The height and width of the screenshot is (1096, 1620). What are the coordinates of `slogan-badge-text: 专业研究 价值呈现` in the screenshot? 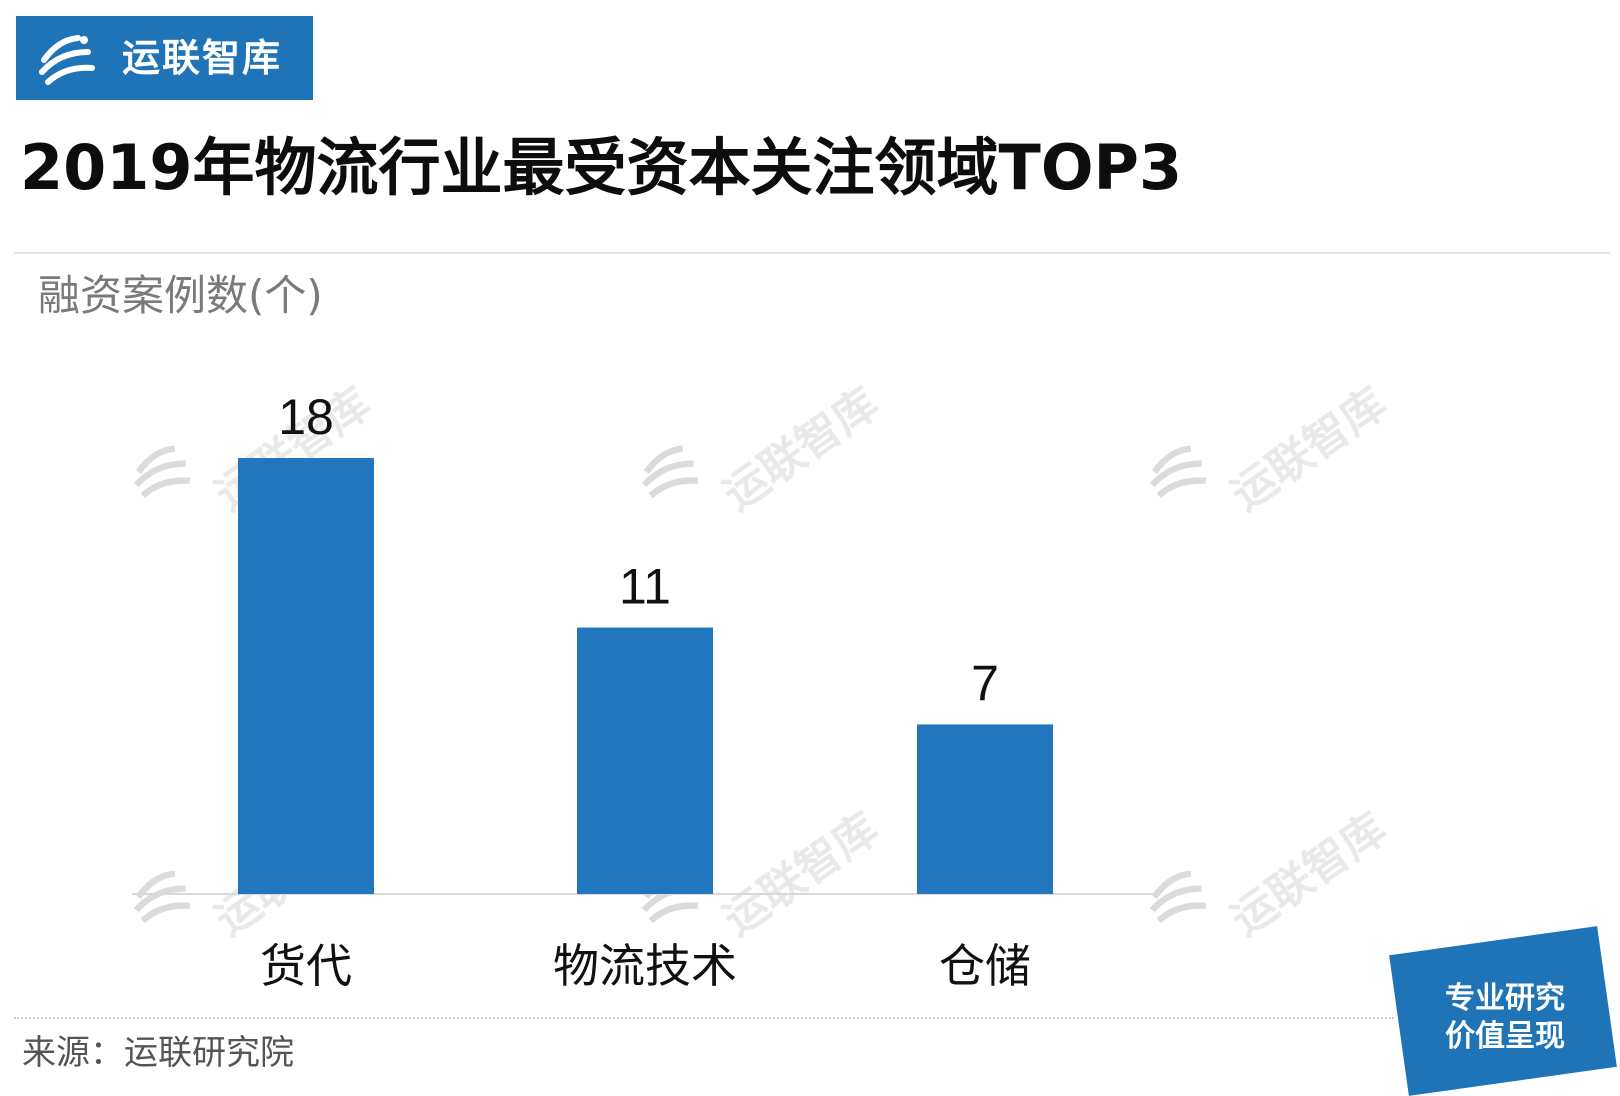 It's located at (1505, 1018).